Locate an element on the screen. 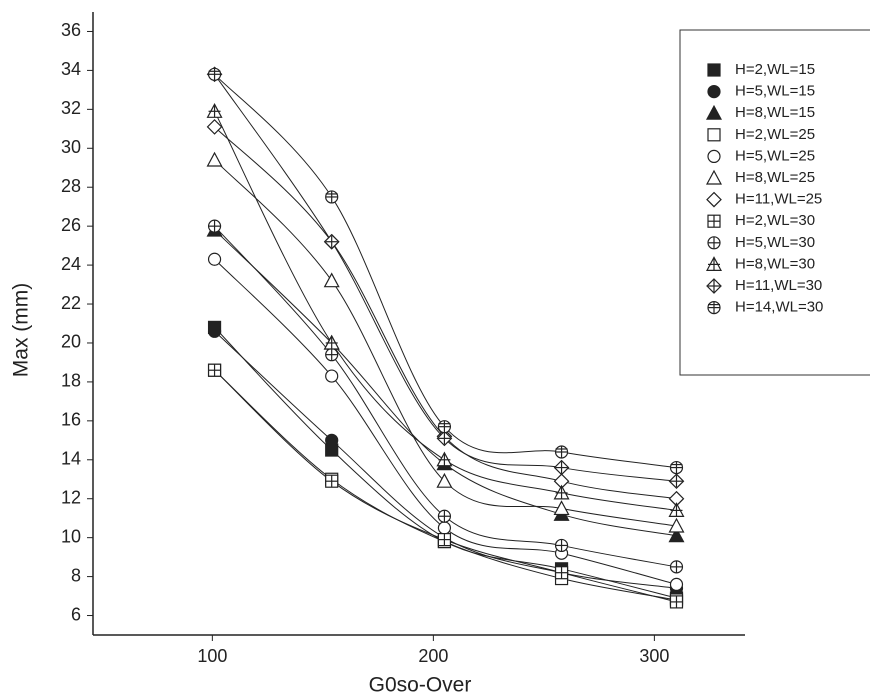 This screenshot has height=700, width=870. legend-label: H=8,WL=30 is located at coordinates (775, 263).